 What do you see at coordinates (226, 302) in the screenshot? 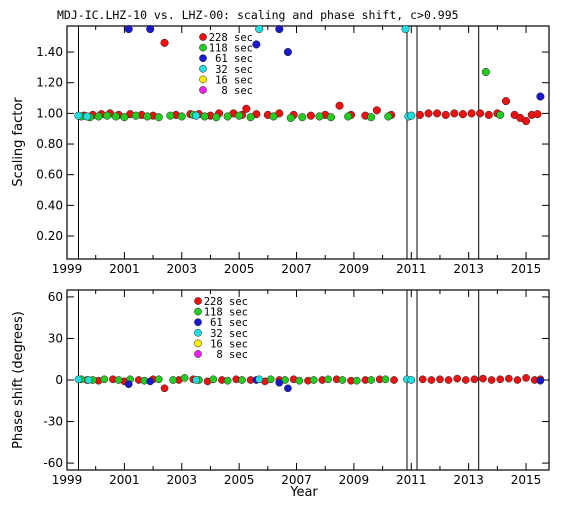
I see `phase-legend-label: 228 sec` at bounding box center [226, 302].